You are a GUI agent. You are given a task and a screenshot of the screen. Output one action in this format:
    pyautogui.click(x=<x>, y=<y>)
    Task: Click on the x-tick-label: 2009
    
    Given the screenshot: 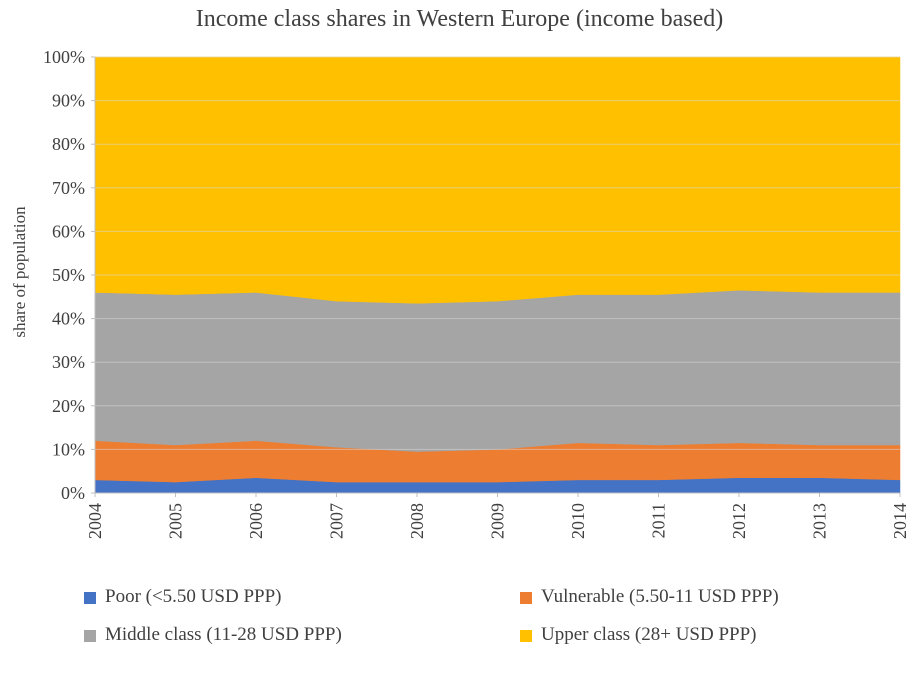 What is the action you would take?
    pyautogui.click(x=498, y=521)
    